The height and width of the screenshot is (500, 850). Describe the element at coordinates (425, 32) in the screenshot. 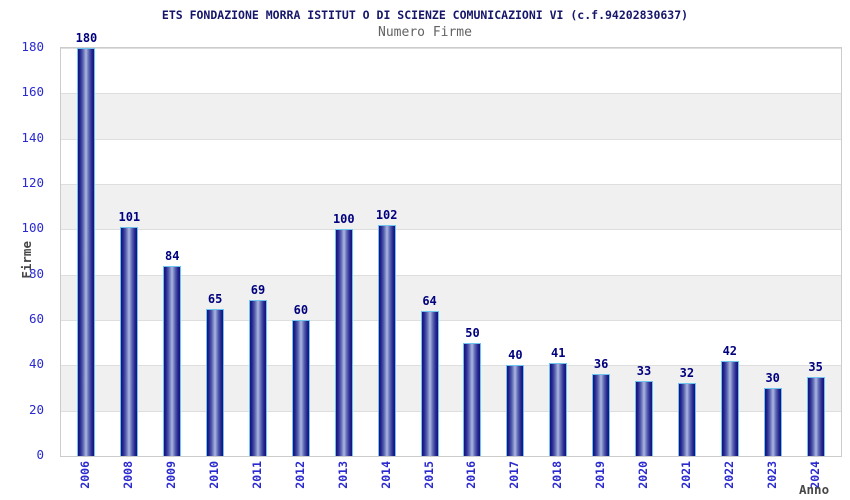

I see `chart-subtitle: Numero Firme` at that location.